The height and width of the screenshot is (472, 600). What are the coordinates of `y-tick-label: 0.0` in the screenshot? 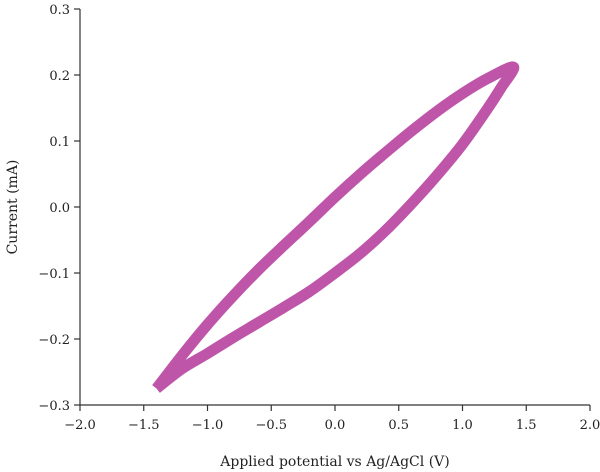 It's located at (59, 208).